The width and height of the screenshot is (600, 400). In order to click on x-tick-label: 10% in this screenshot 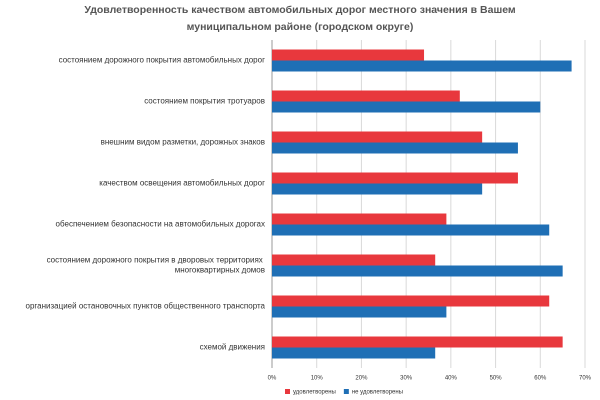, I will do `click(317, 379)`.